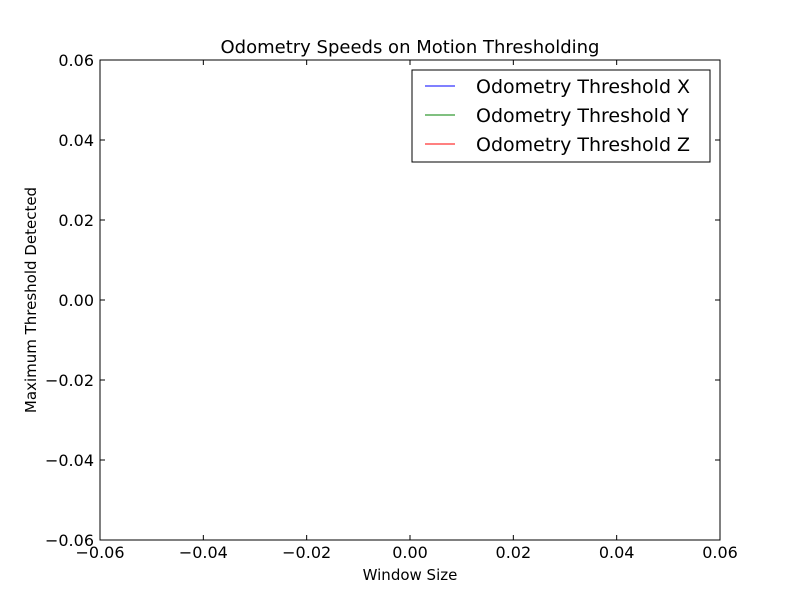 This screenshot has width=800, height=600. I want to click on y-tick-label: 0.00, so click(76, 300).